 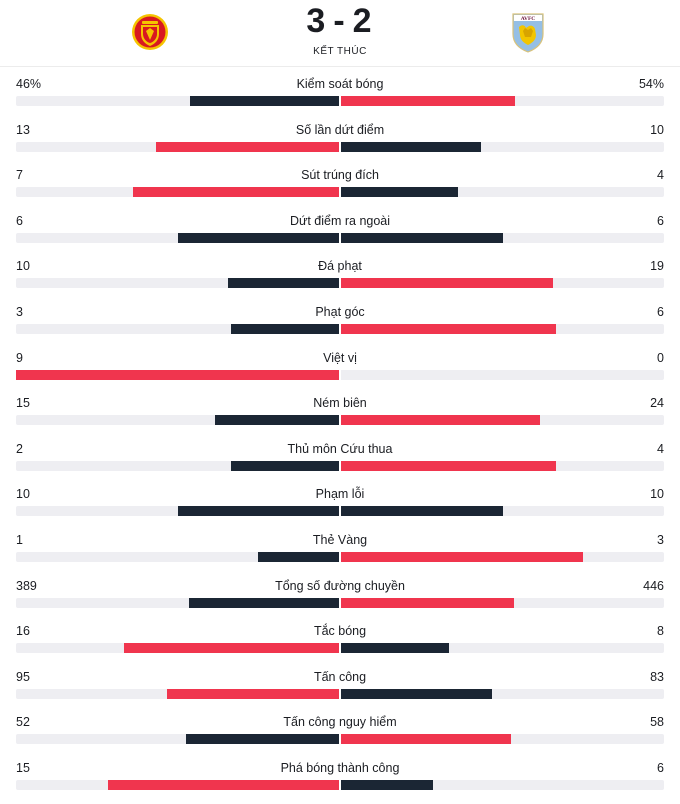 What do you see at coordinates (150, 32) in the screenshot?
I see `home-team-crest-icon` at bounding box center [150, 32].